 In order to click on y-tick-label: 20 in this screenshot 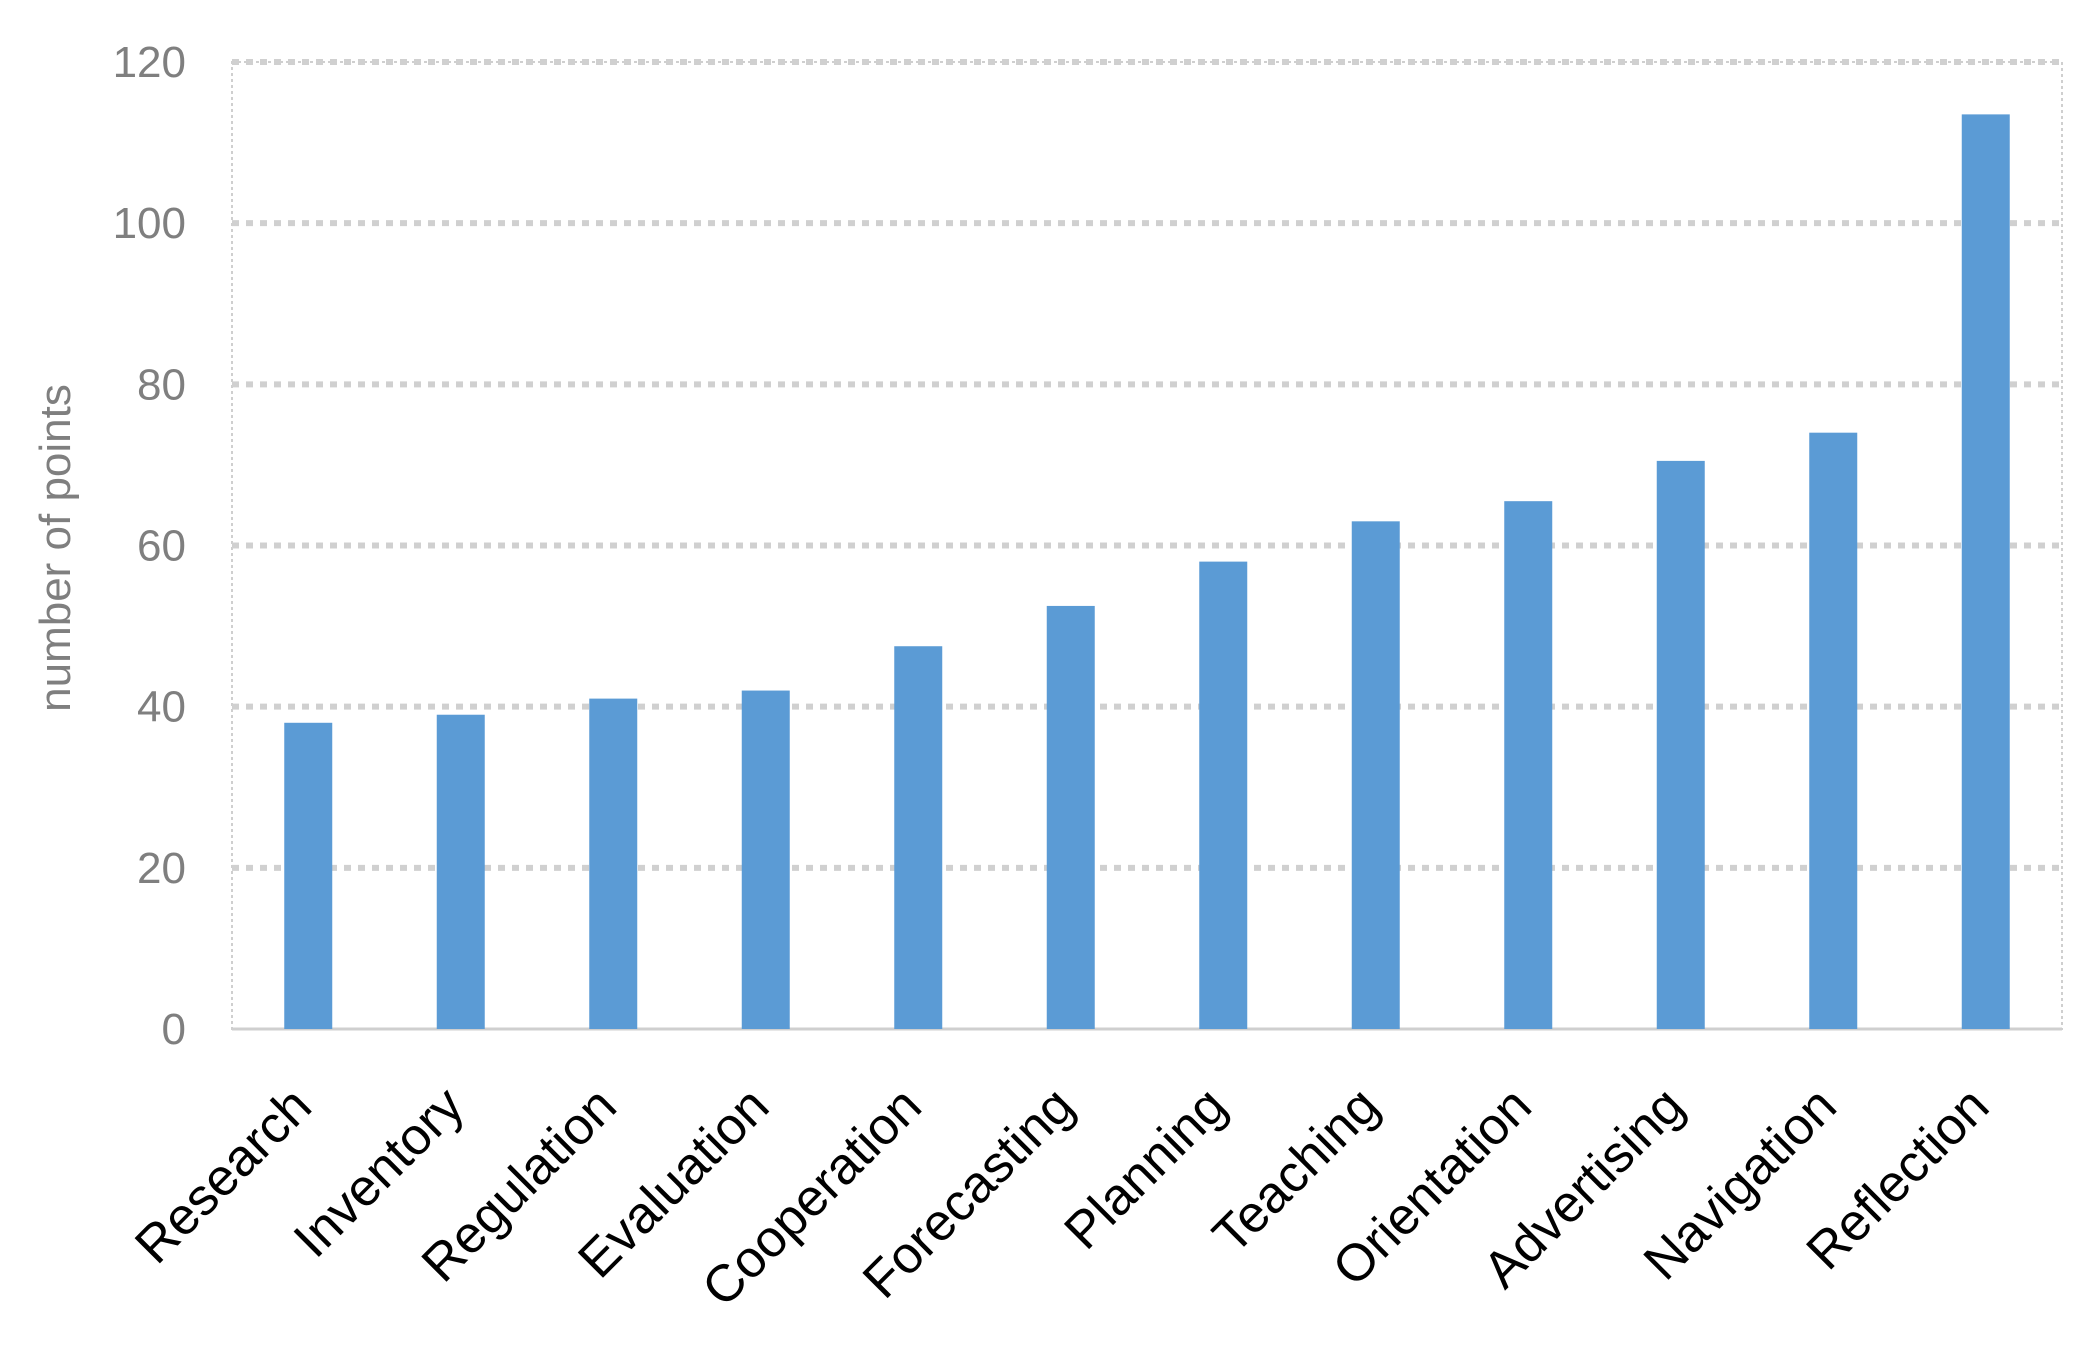, I will do `click(161, 868)`.